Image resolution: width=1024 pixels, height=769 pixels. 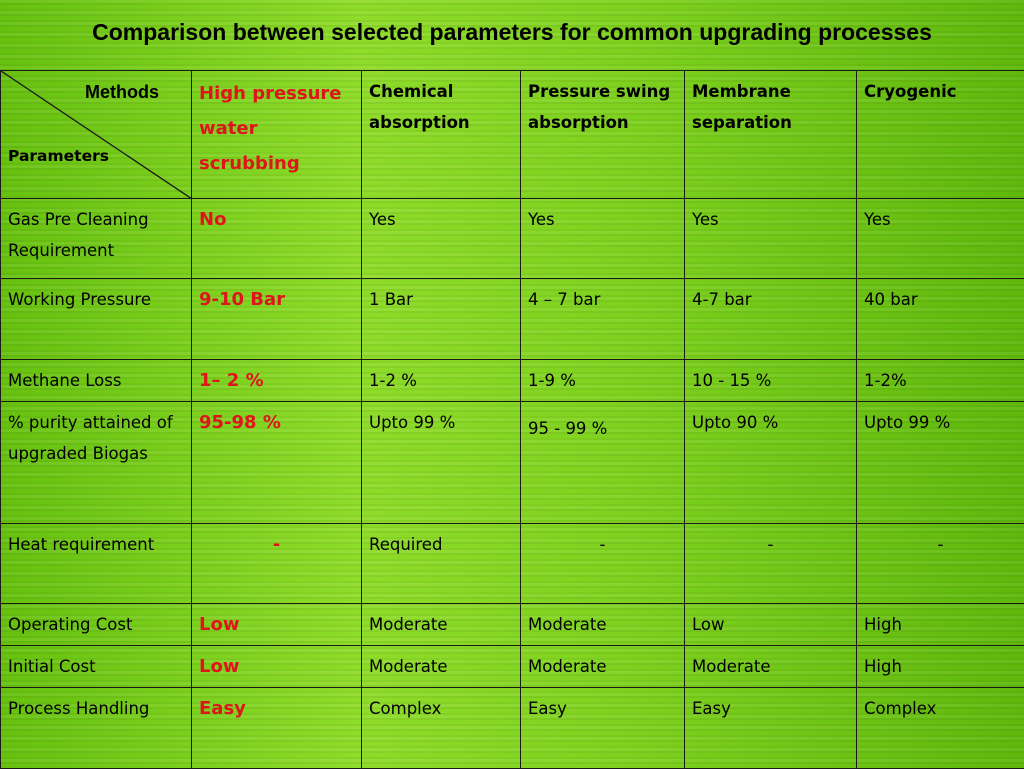 I want to click on column-header-cryogenic: Cryogenic, so click(x=940, y=135).